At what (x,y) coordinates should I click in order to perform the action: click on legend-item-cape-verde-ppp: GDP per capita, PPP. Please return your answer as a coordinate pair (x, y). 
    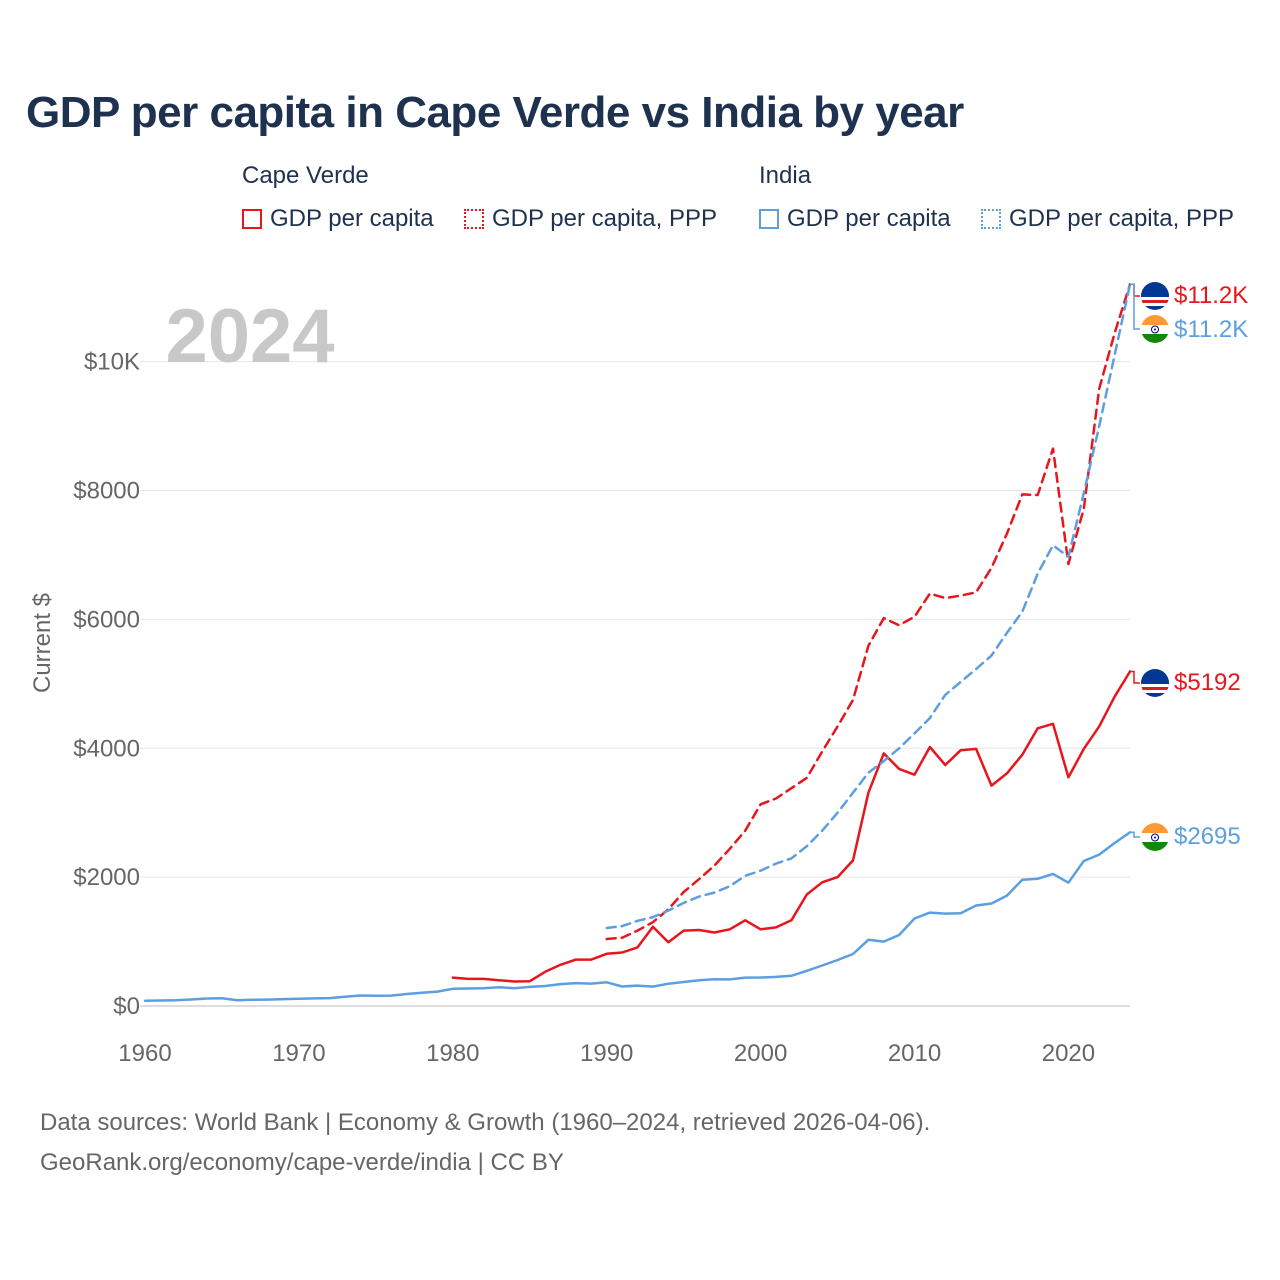
    Looking at the image, I should click on (590, 219).